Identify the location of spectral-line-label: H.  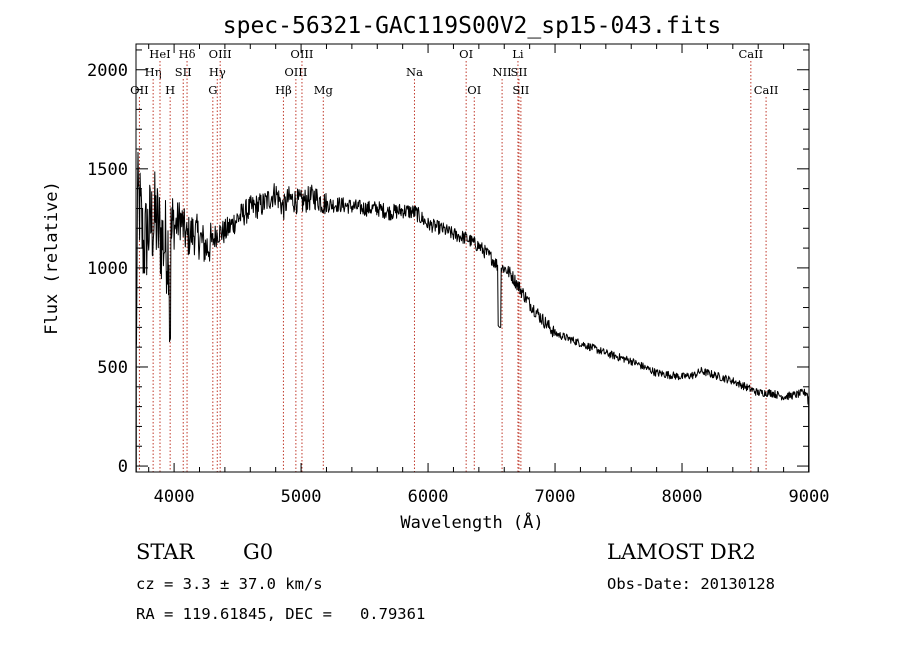
(170, 90).